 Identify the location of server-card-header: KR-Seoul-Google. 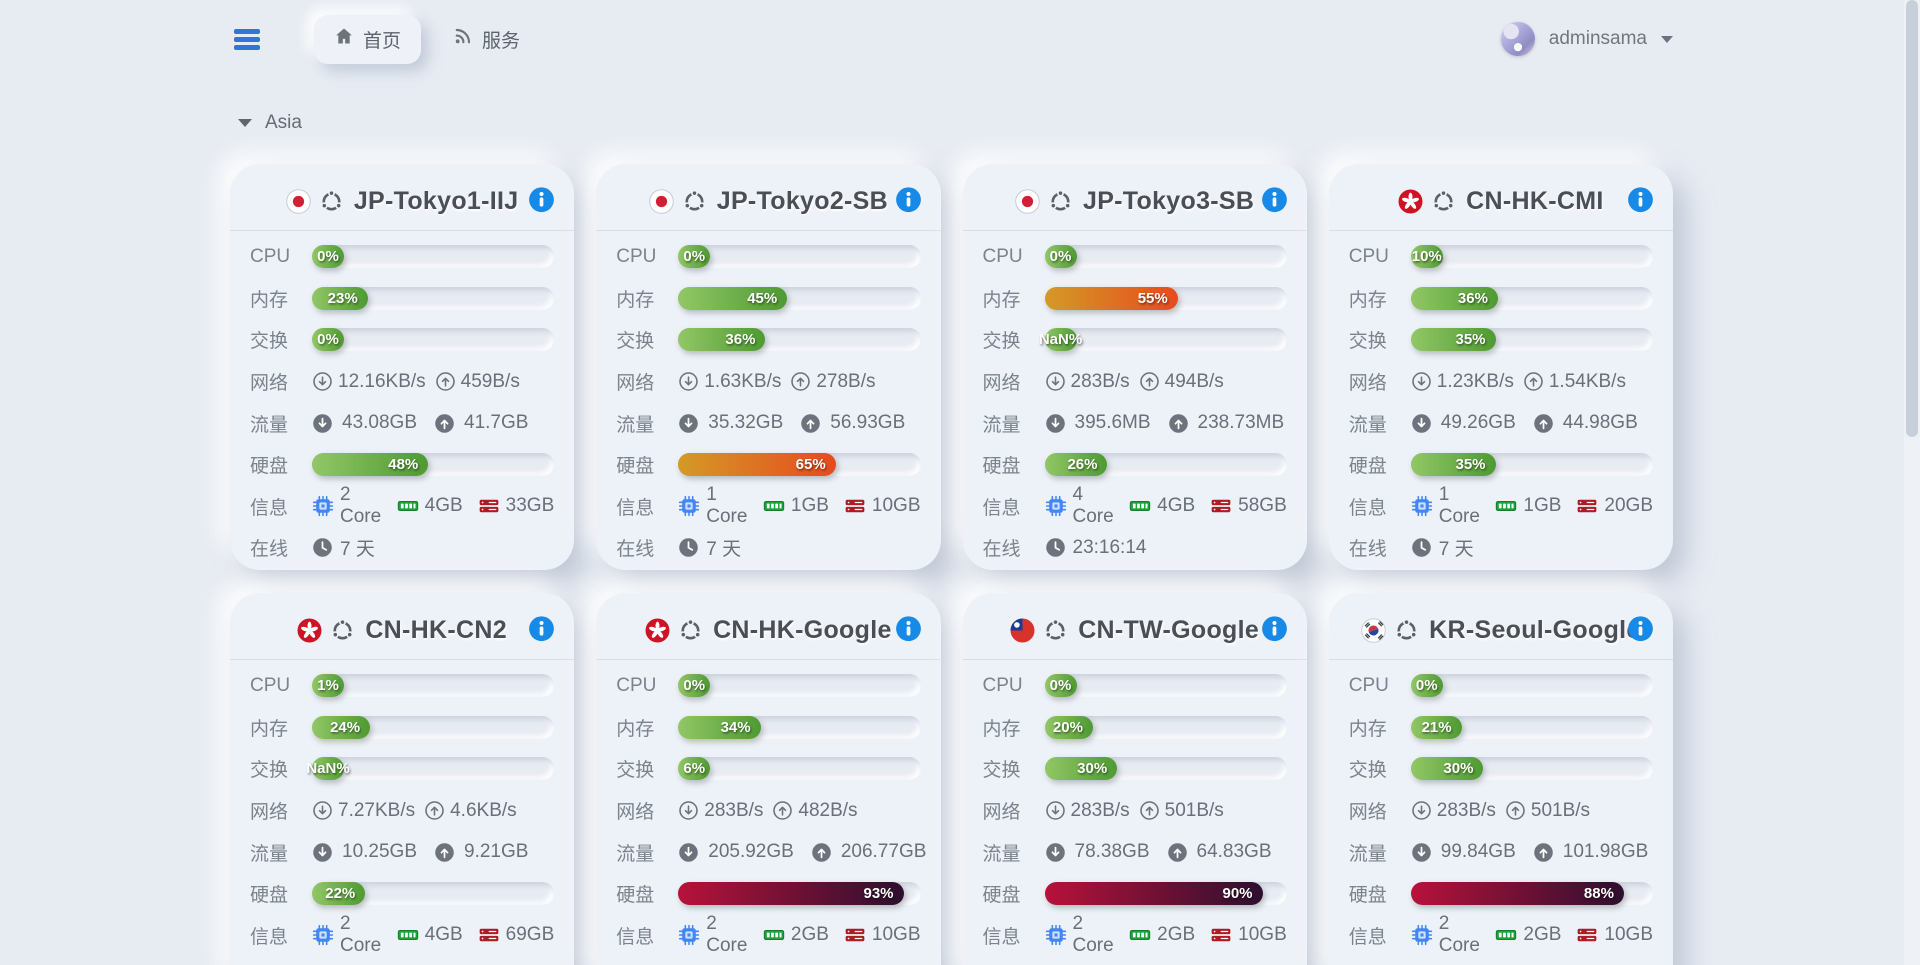
(1501, 626).